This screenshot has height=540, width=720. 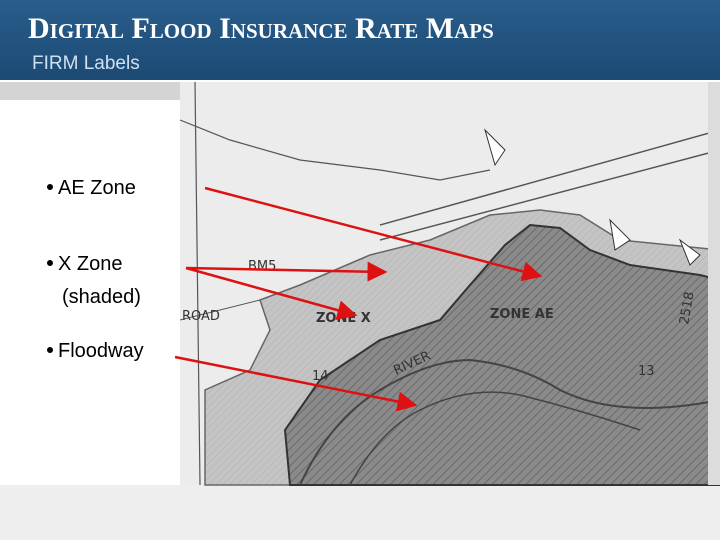 I want to click on river-line, so click(x=495, y=438).